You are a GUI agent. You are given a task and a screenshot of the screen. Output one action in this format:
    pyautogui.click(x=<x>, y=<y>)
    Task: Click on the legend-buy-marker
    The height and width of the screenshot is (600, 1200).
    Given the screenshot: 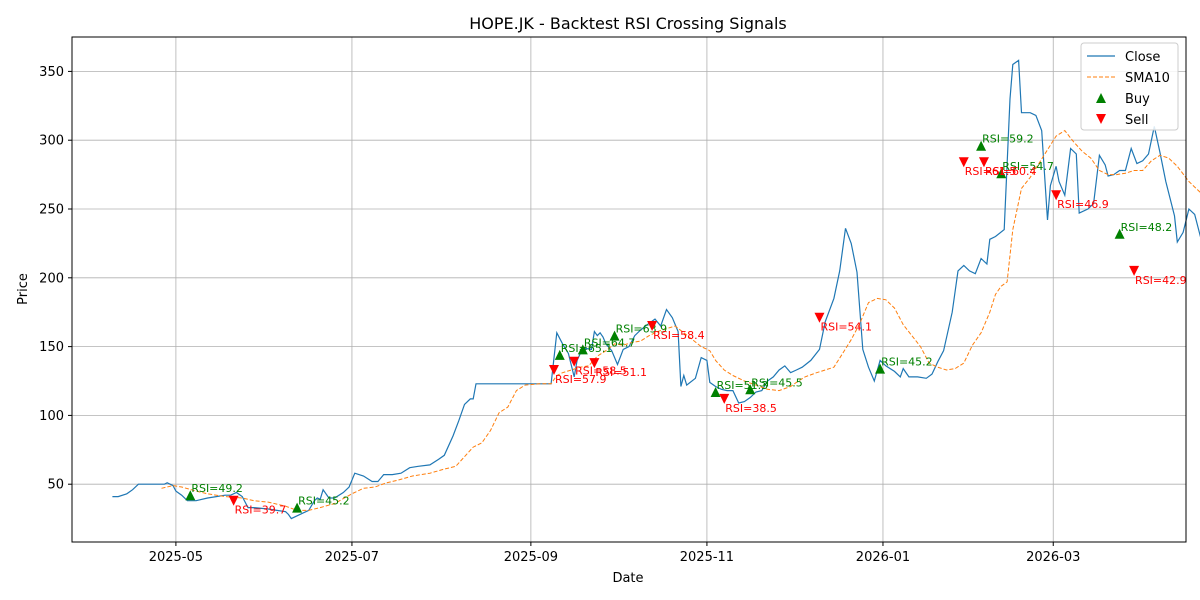 What is the action you would take?
    pyautogui.click(x=1101, y=98)
    